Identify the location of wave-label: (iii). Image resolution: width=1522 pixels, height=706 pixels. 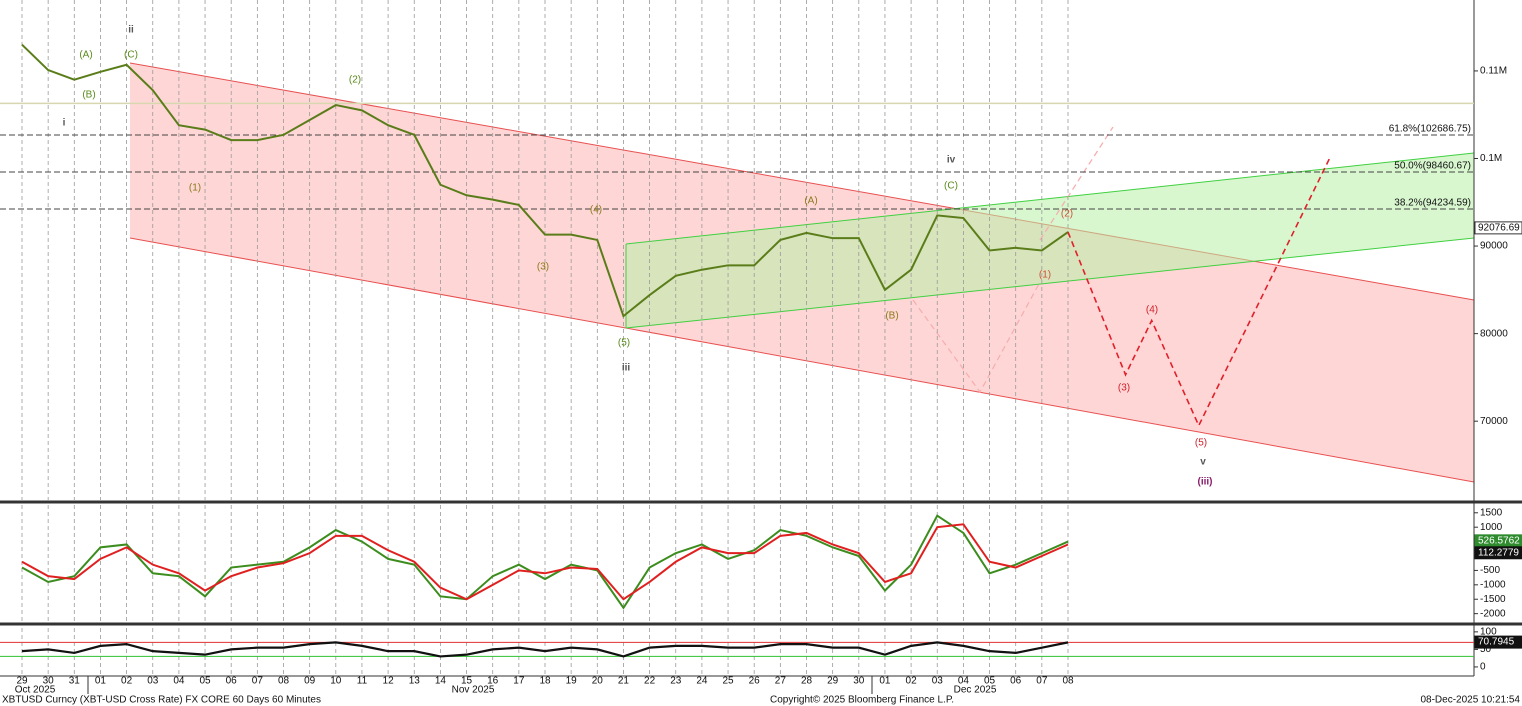
(1205, 482).